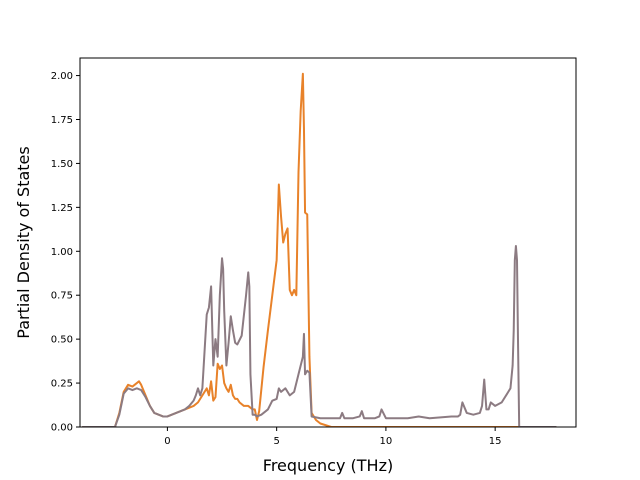 The height and width of the screenshot is (480, 640). What do you see at coordinates (23, 242) in the screenshot?
I see `y-axis-label: Partial Density of States` at bounding box center [23, 242].